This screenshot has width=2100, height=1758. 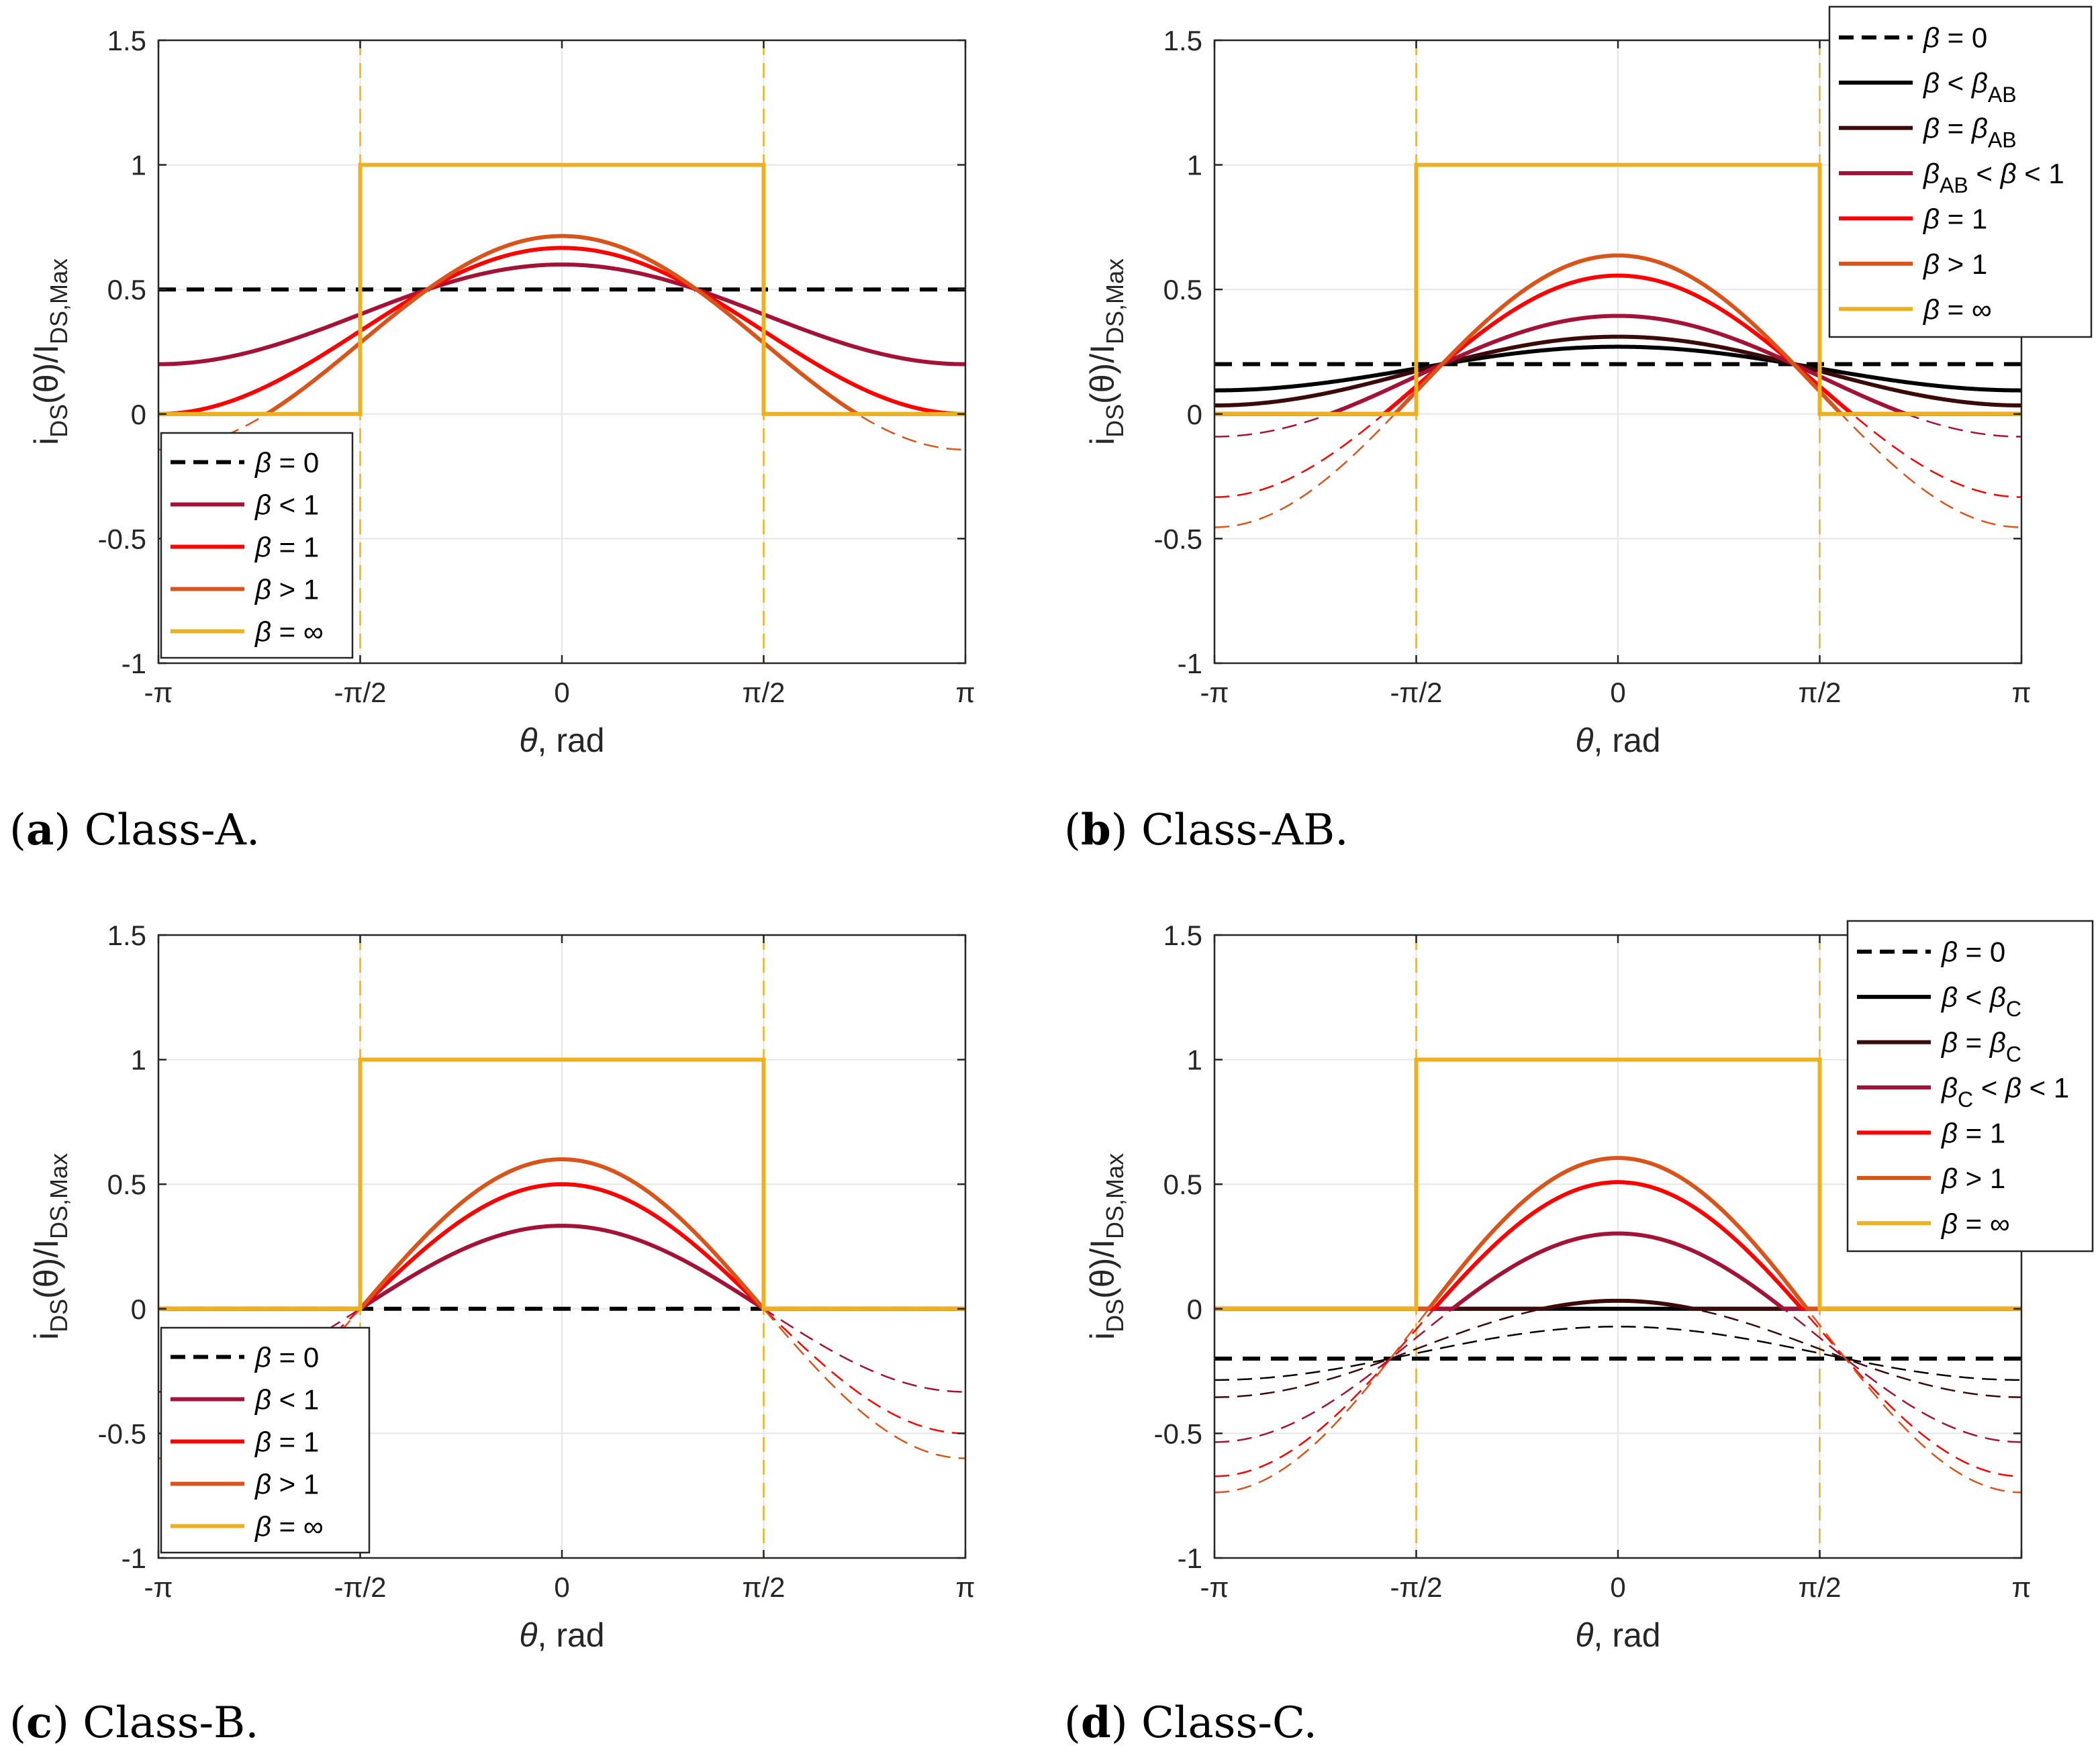 What do you see at coordinates (134, 1723) in the screenshot?
I see `panel-caption: (c) Class-B.` at bounding box center [134, 1723].